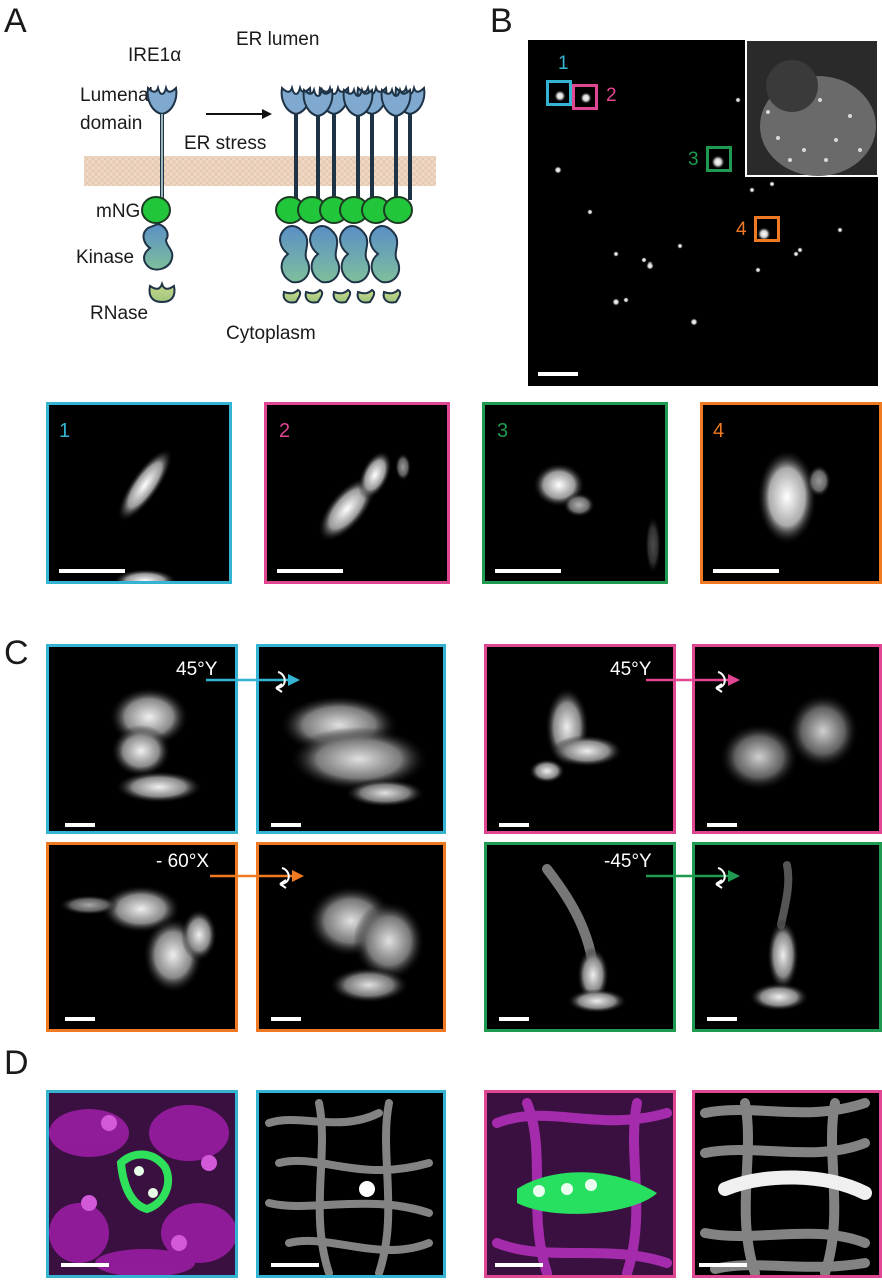 Image resolution: width=882 pixels, height=1280 pixels. What do you see at coordinates (787, 739) in the screenshot?
I see `c-magenta-rotated` at bounding box center [787, 739].